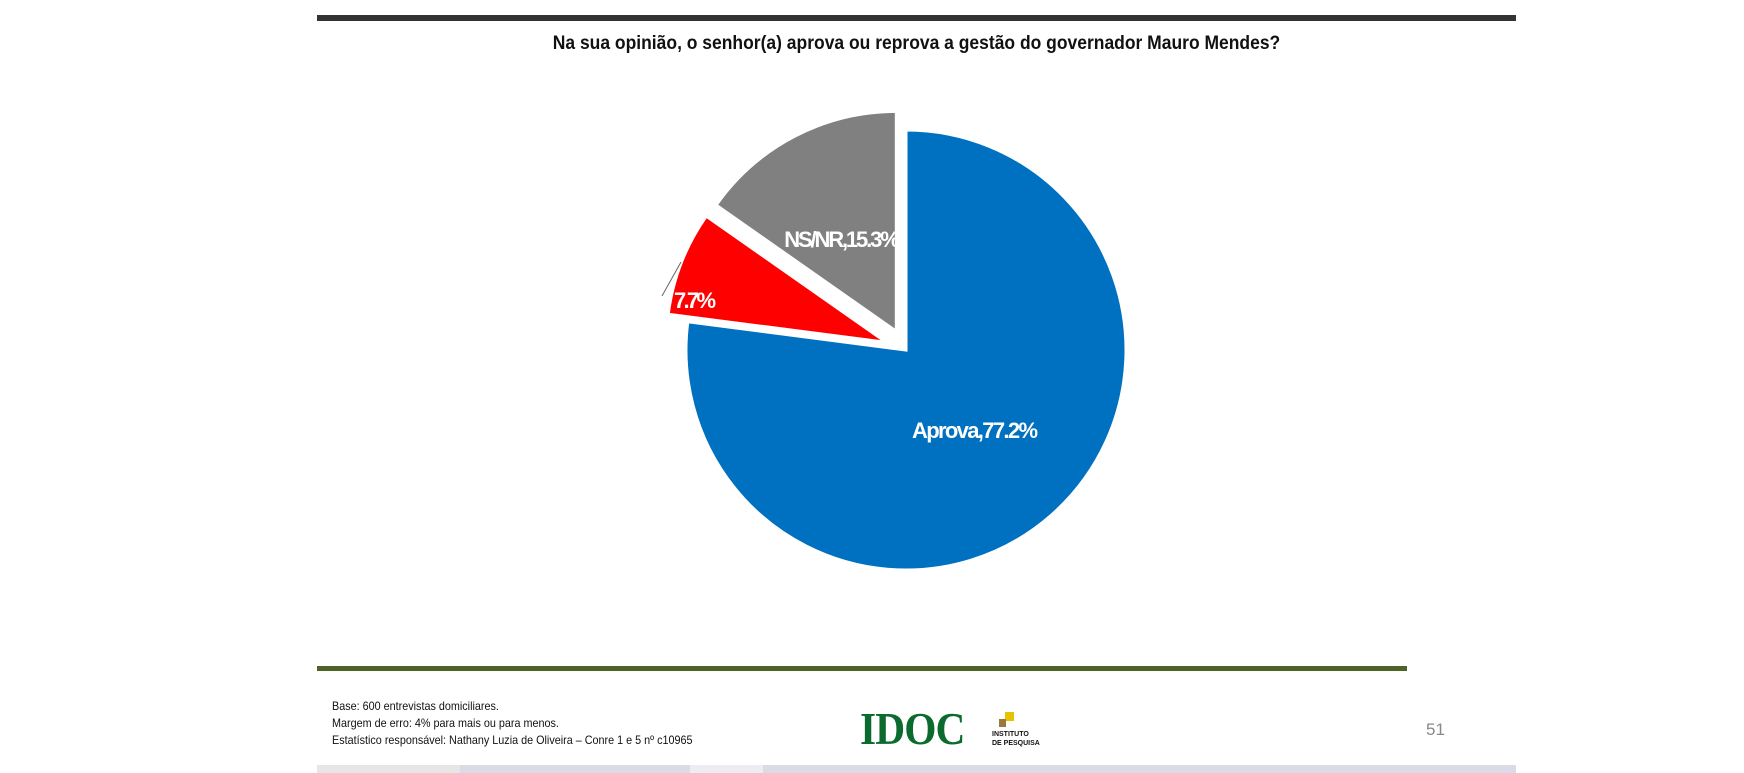  What do you see at coordinates (1009, 716) in the screenshot?
I see `logo-square-yellow` at bounding box center [1009, 716].